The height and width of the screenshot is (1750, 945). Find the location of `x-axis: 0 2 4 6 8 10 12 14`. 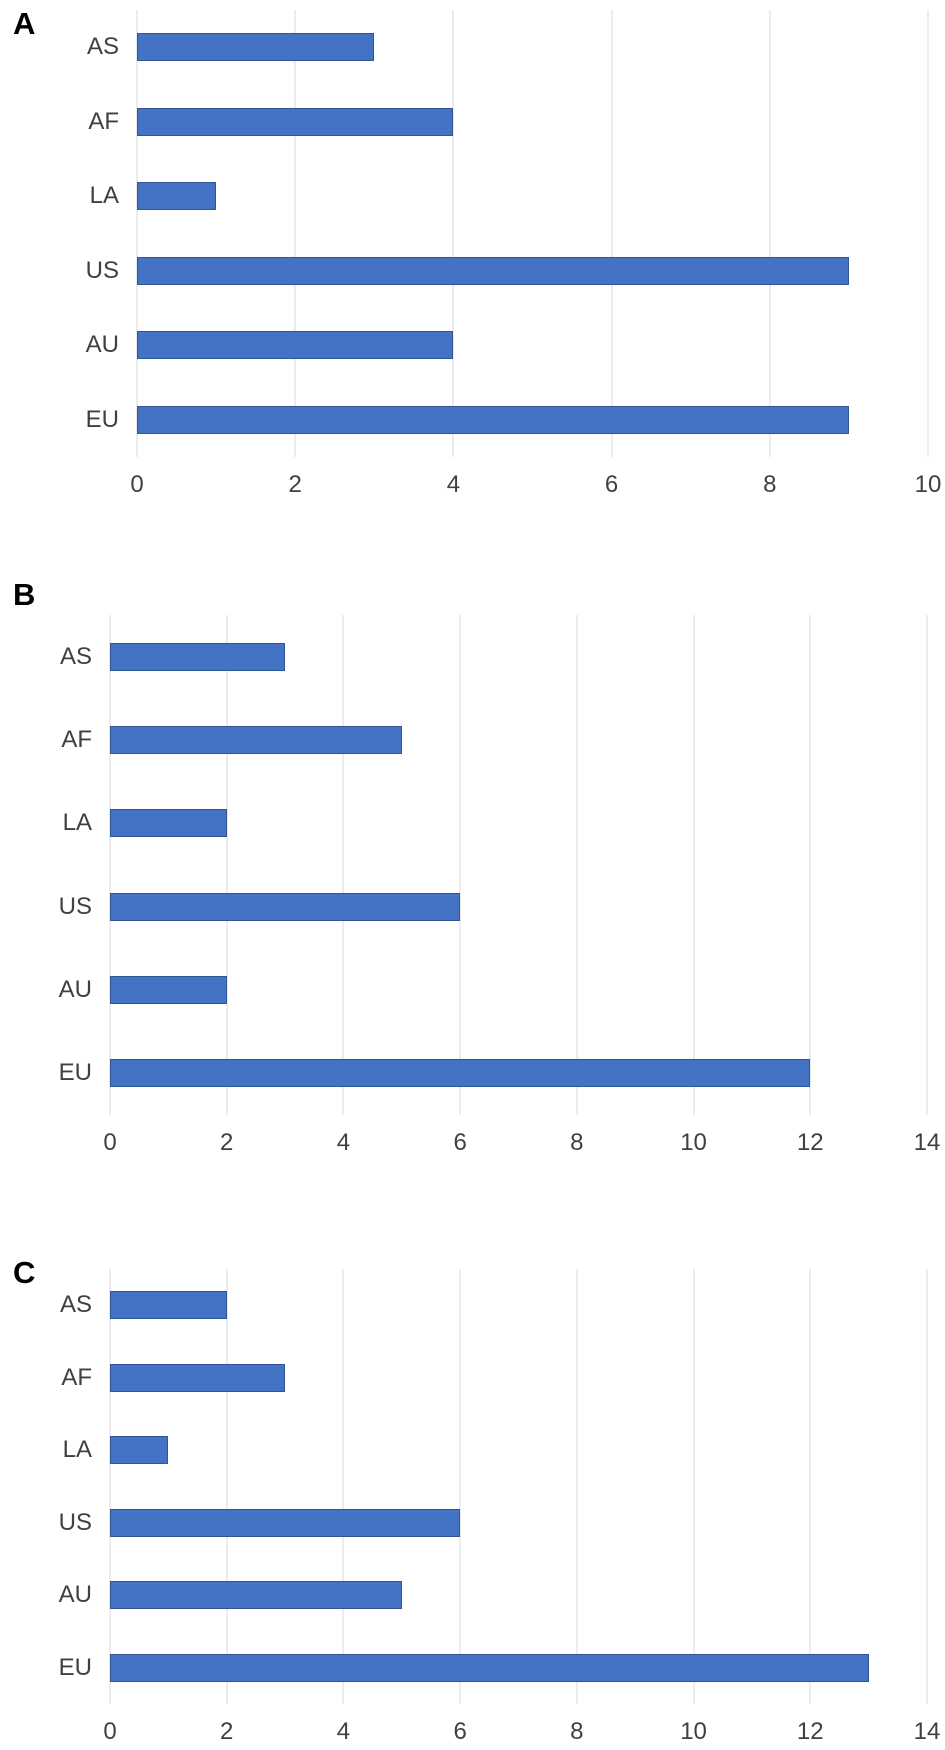

x-axis: 0 2 4 6 8 10 12 14 is located at coordinates (521, 1138).